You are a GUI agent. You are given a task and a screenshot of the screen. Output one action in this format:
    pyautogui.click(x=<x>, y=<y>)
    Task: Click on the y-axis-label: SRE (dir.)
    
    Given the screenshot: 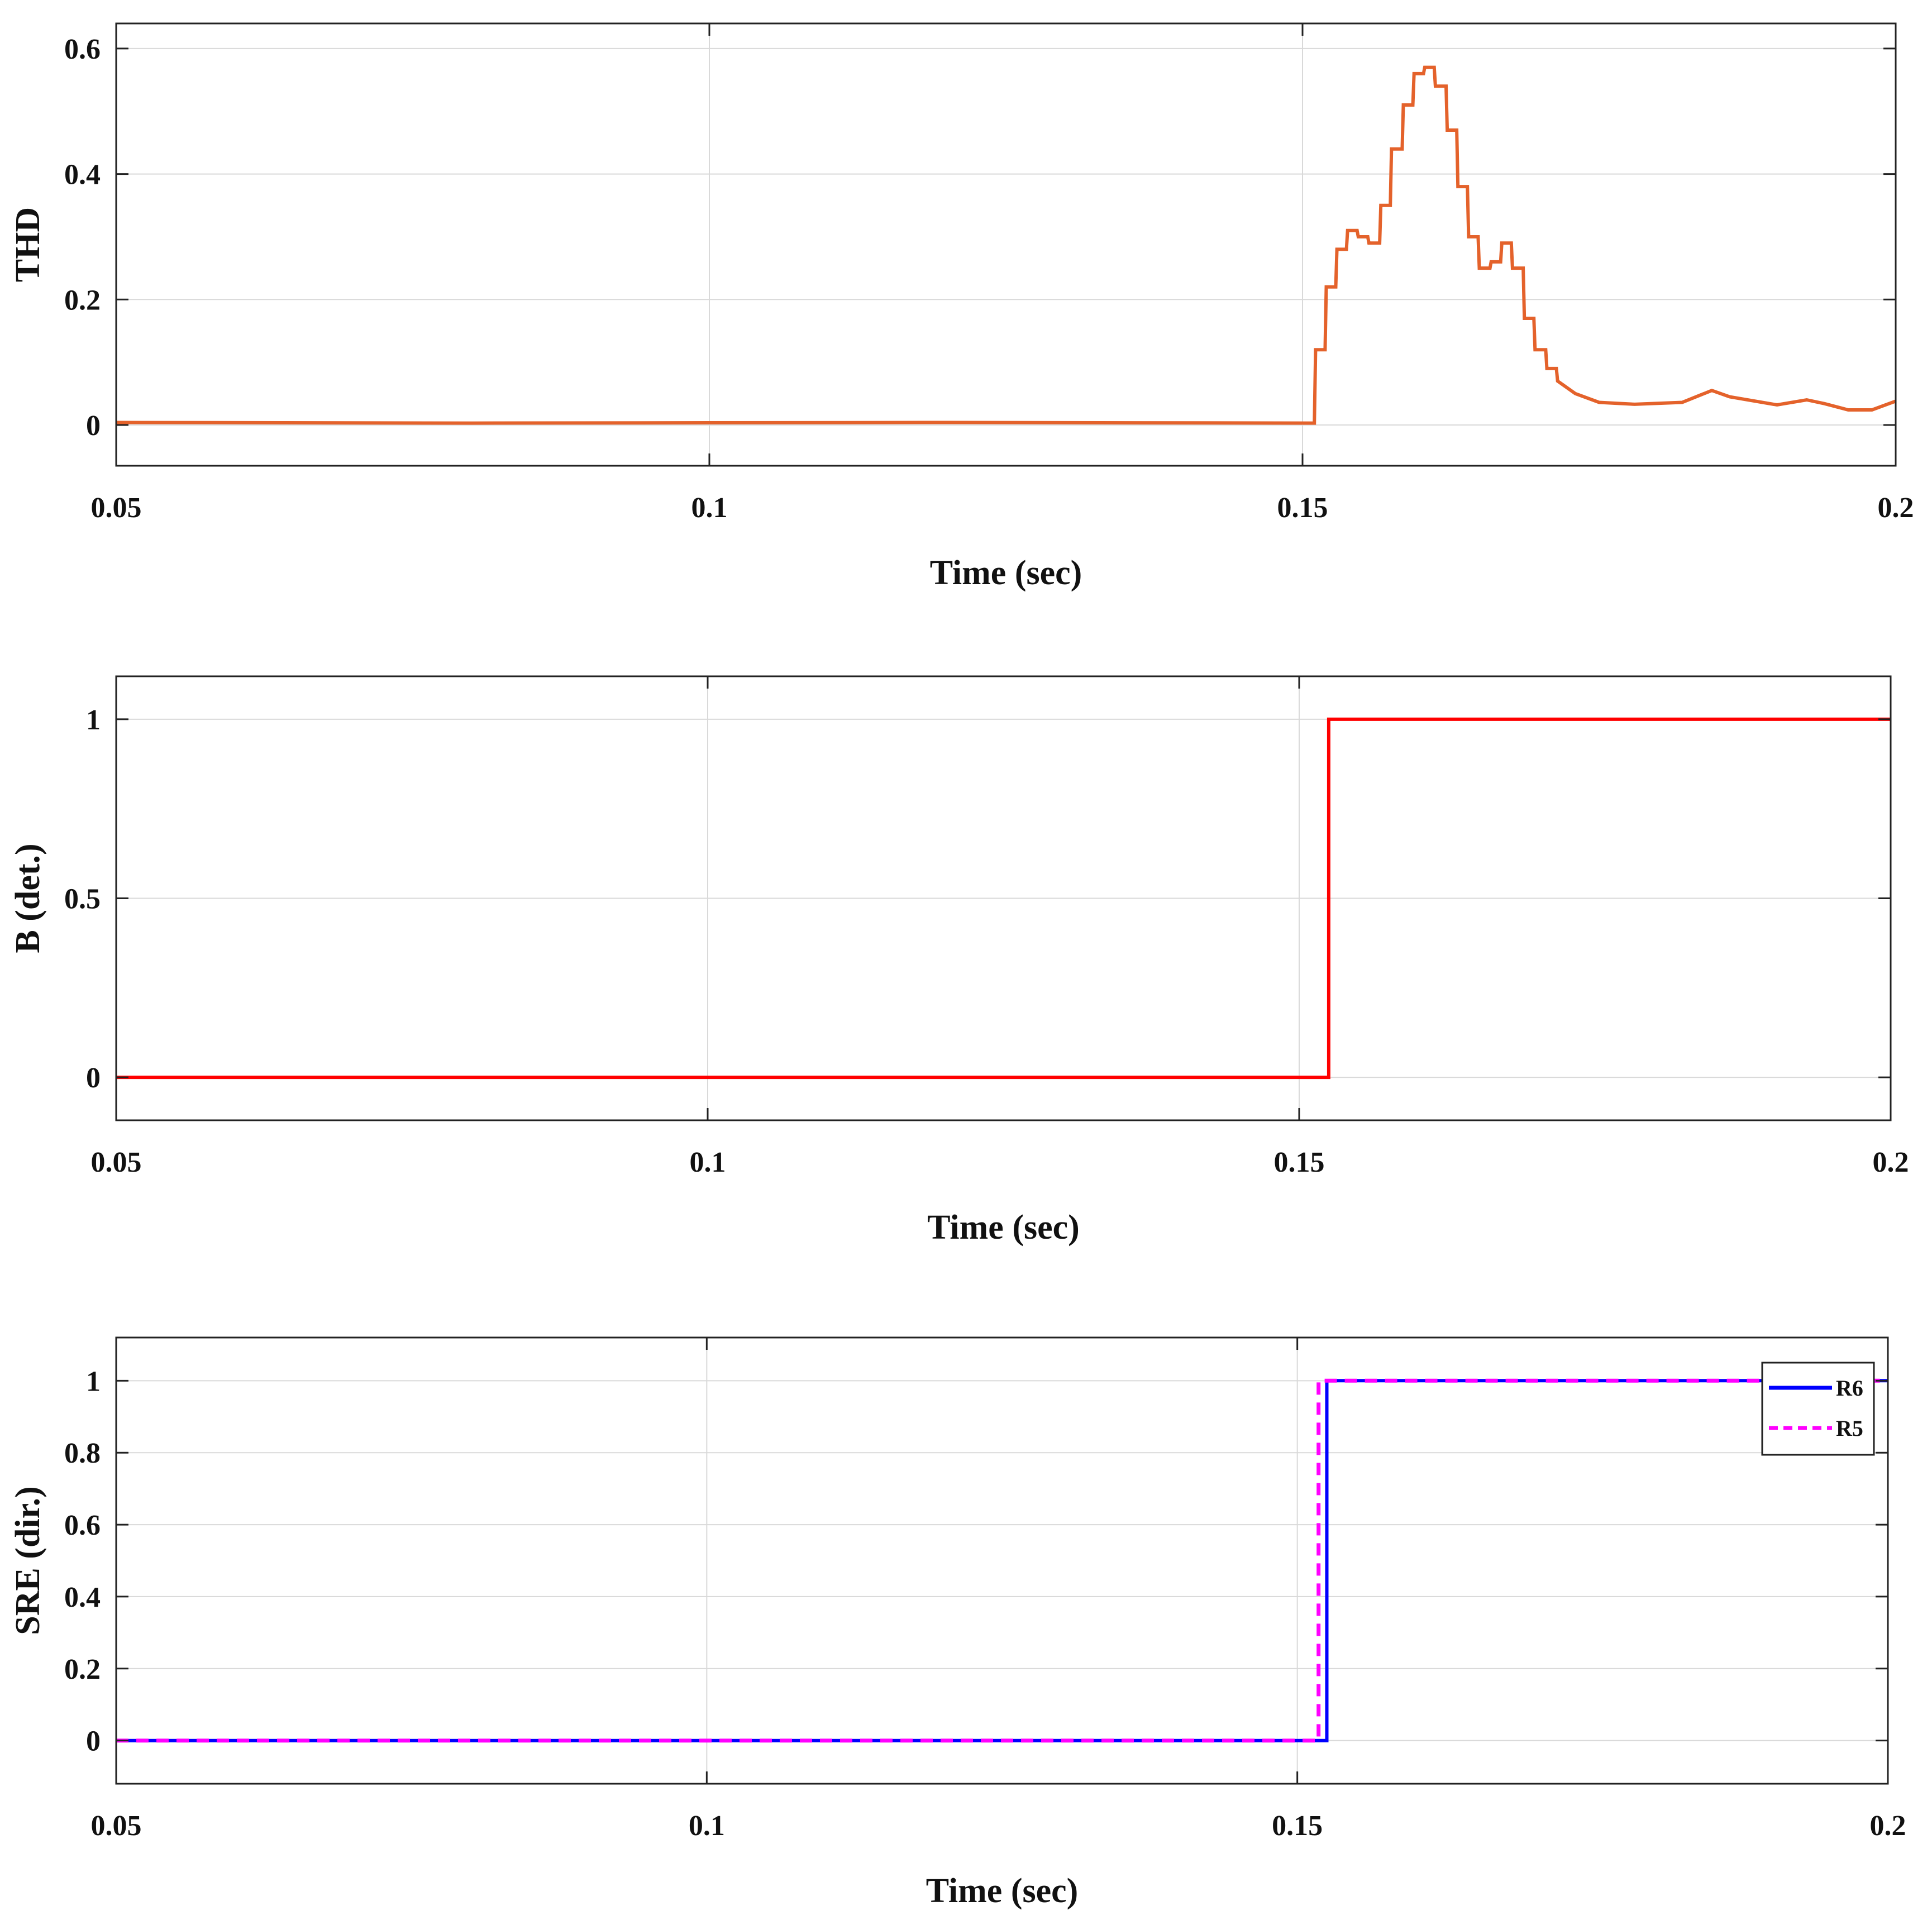 What is the action you would take?
    pyautogui.click(x=28, y=1560)
    